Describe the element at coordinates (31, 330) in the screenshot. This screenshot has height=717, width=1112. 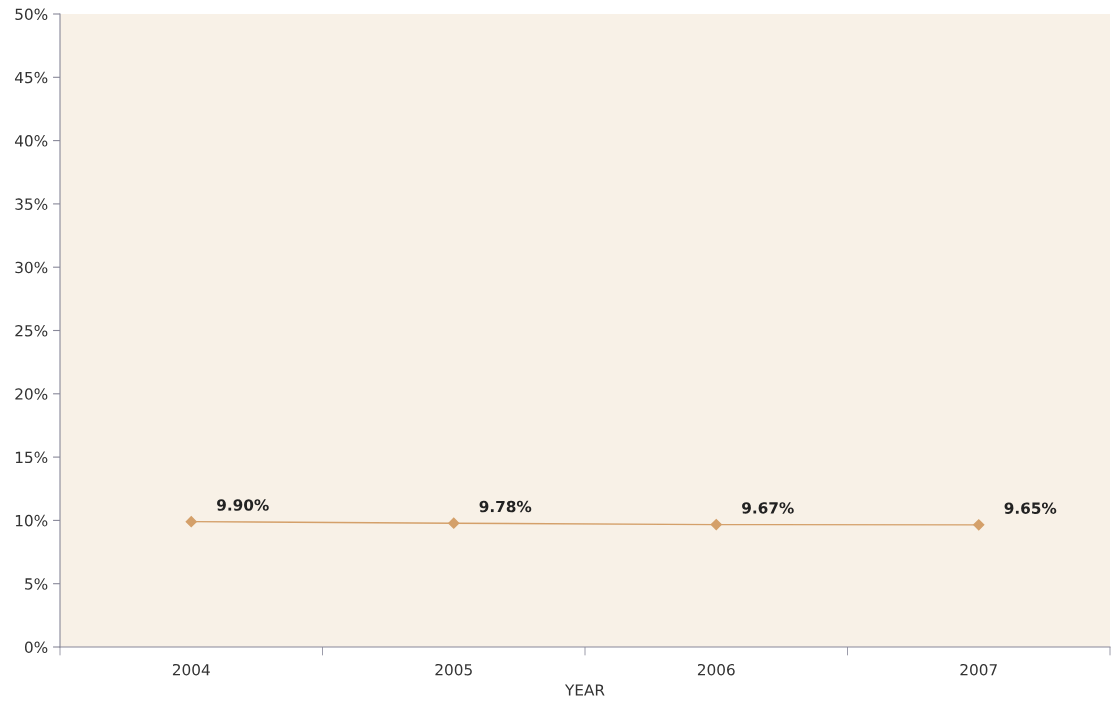
I see `y-tick-label: 25%` at that location.